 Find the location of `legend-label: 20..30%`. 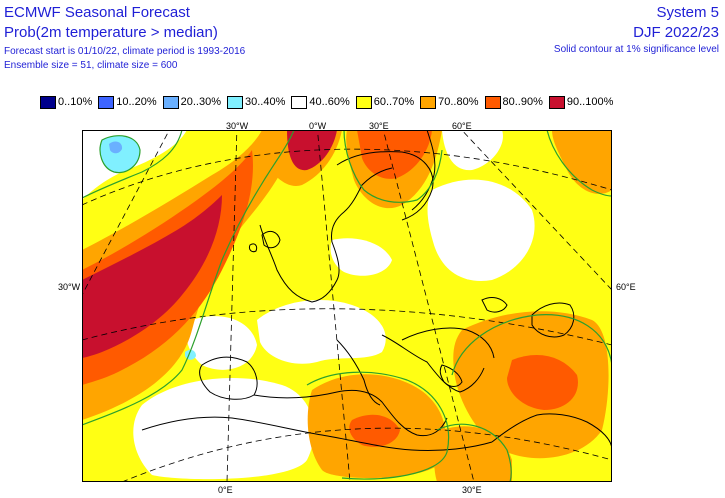

legend-label: 20..30% is located at coordinates (200, 102).